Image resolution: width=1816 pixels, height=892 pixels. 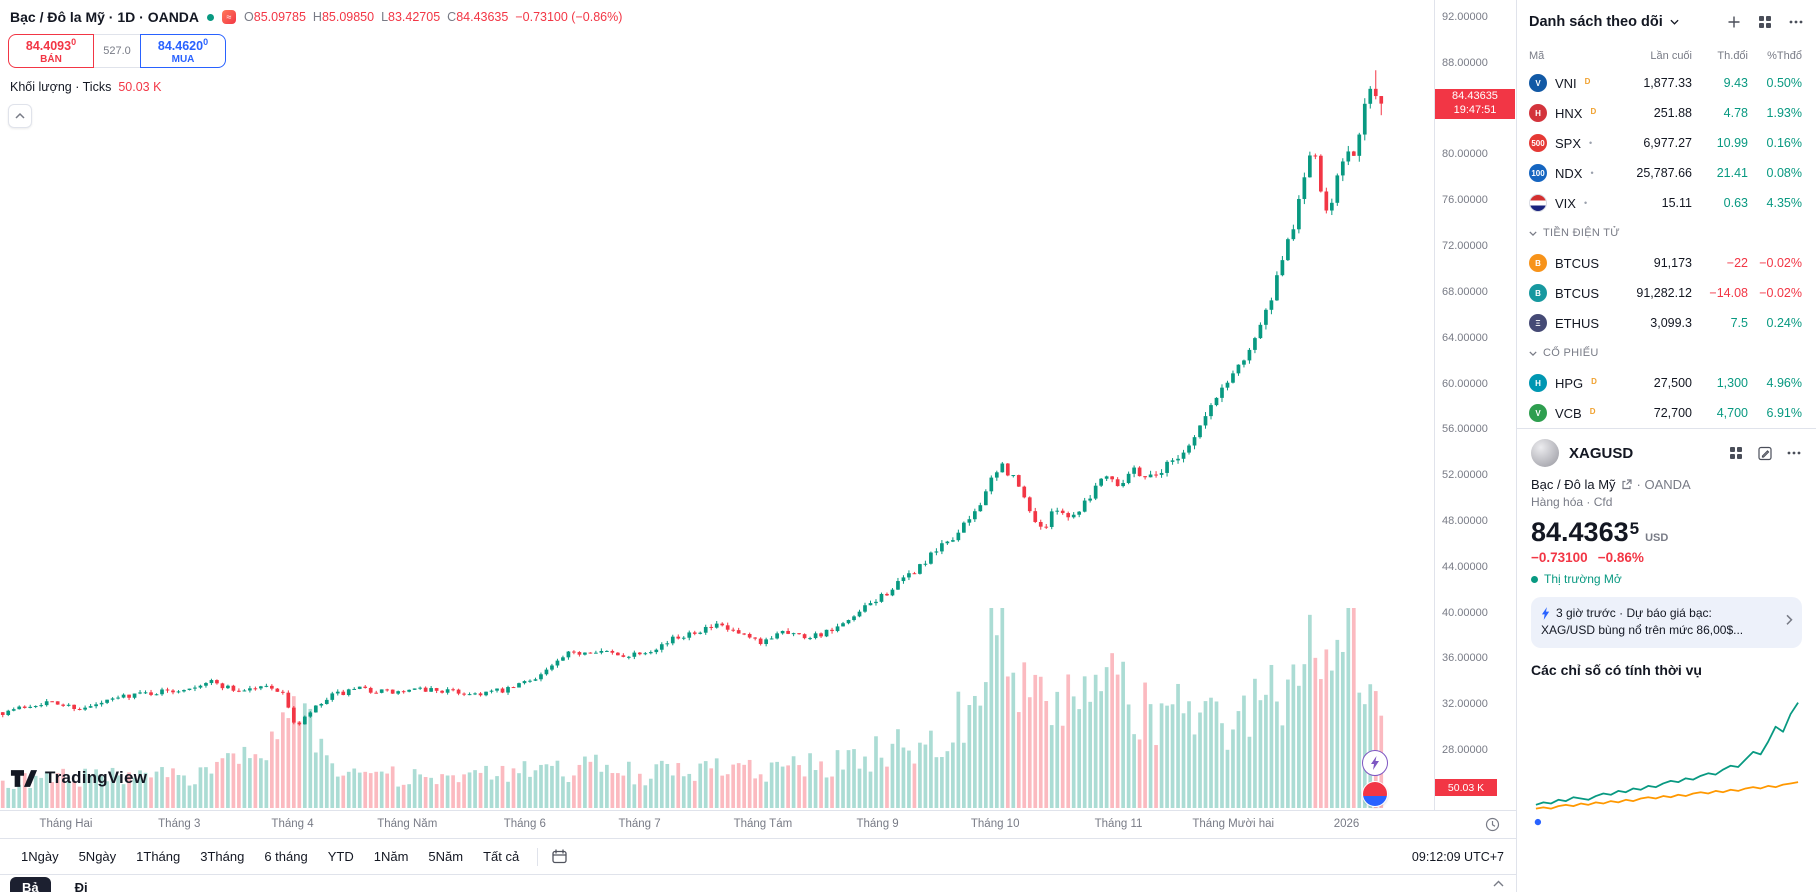 I want to click on buy-button: 84.46200 MUA, so click(x=183, y=51).